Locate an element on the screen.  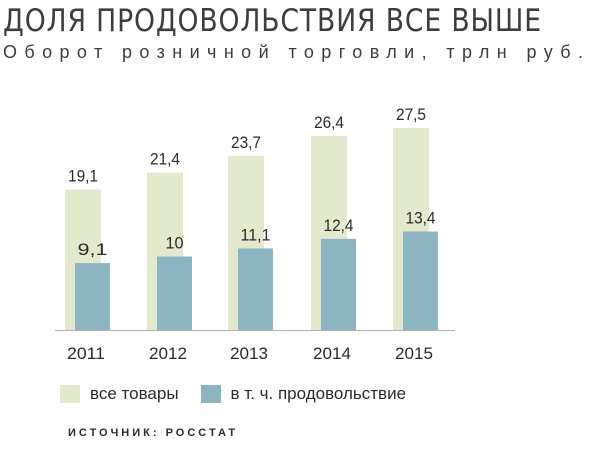
chart-subtitle: Оборот розничной торговли, трлн руб. is located at coordinates (297, 52).